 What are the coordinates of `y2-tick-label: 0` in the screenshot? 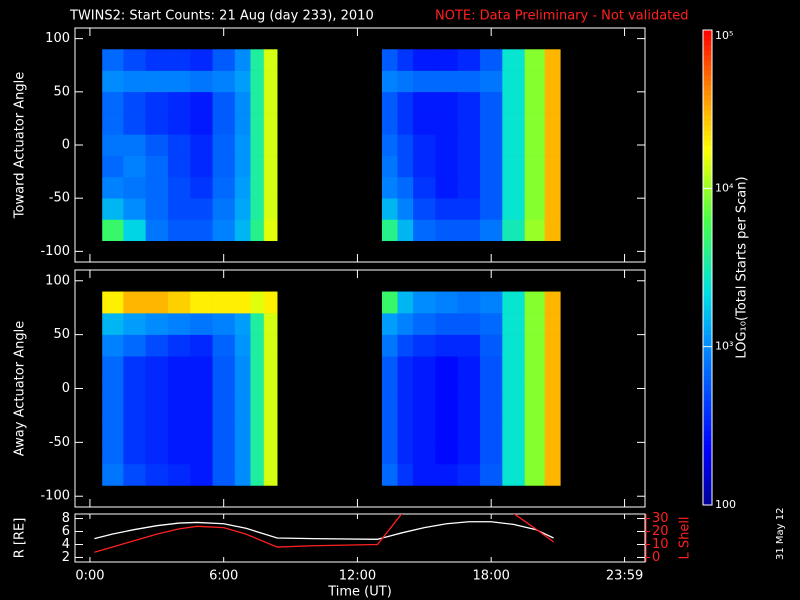 It's located at (656, 557).